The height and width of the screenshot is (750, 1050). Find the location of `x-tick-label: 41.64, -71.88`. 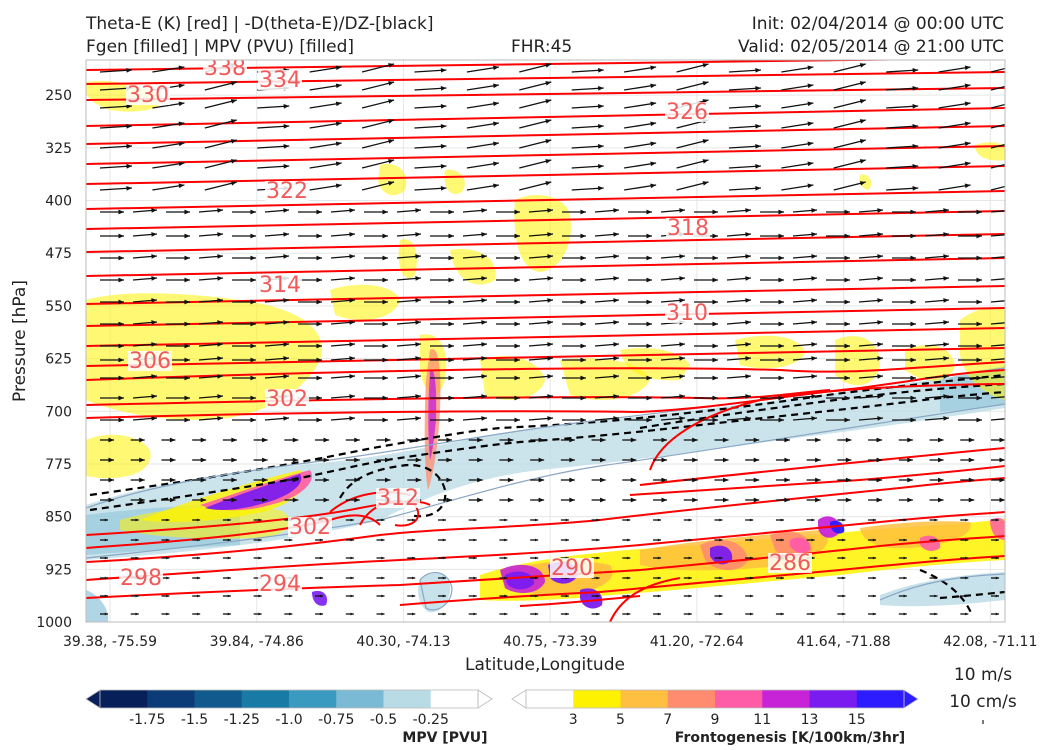

x-tick-label: 41.64, -71.88 is located at coordinates (844, 642).